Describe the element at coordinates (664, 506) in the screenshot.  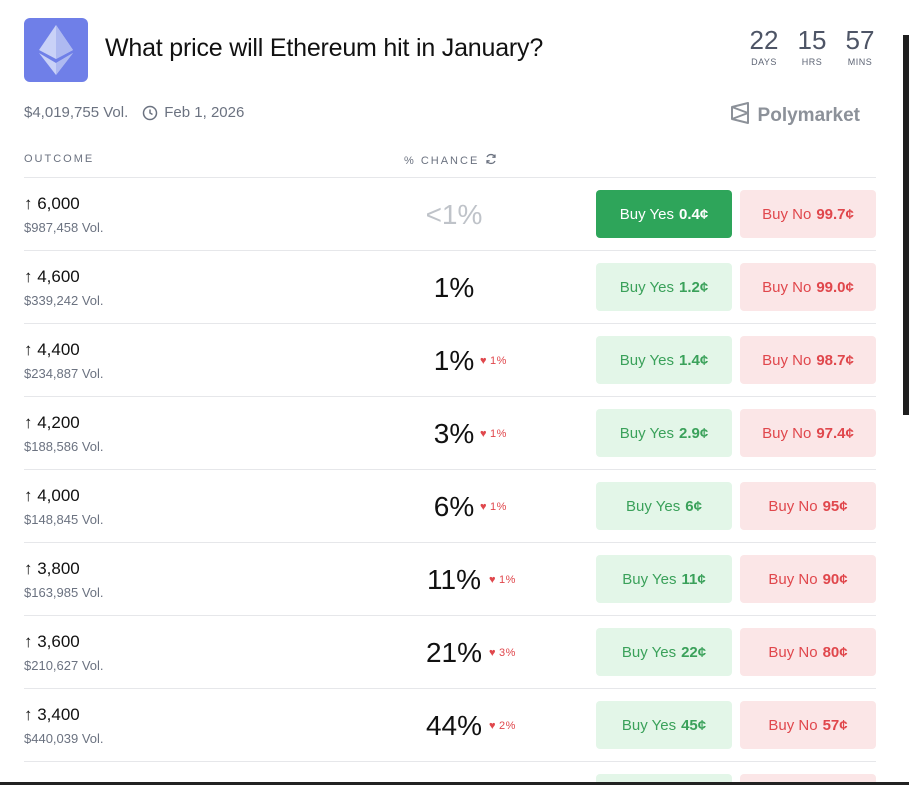
I see `buy-yes-button: Buy Yes 6¢` at that location.